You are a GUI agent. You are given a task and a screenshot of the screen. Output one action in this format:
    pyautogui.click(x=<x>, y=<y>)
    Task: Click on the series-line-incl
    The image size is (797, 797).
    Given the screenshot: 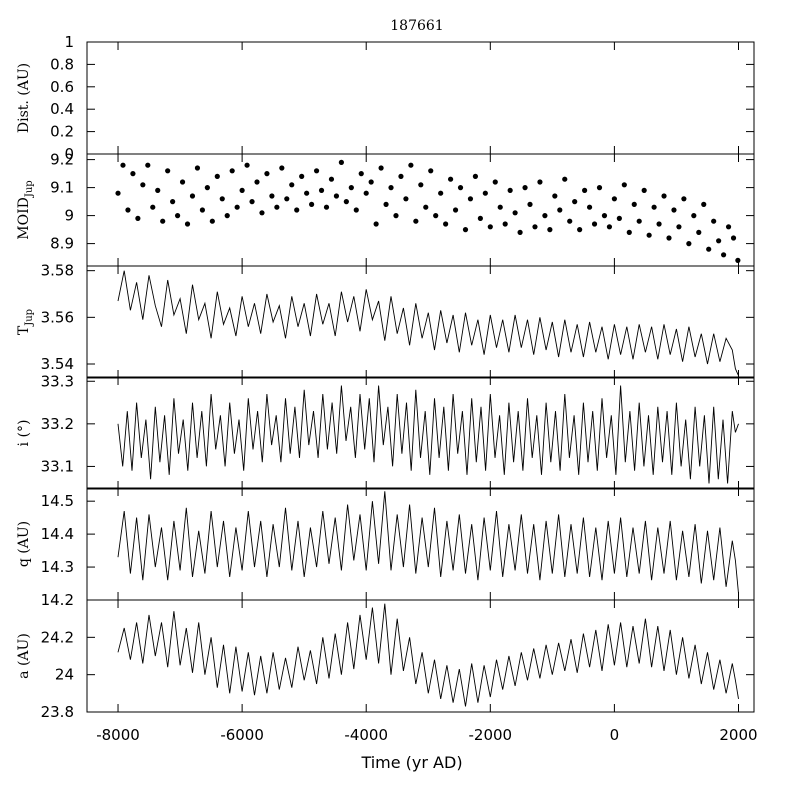 What is the action you would take?
    pyautogui.click(x=428, y=434)
    